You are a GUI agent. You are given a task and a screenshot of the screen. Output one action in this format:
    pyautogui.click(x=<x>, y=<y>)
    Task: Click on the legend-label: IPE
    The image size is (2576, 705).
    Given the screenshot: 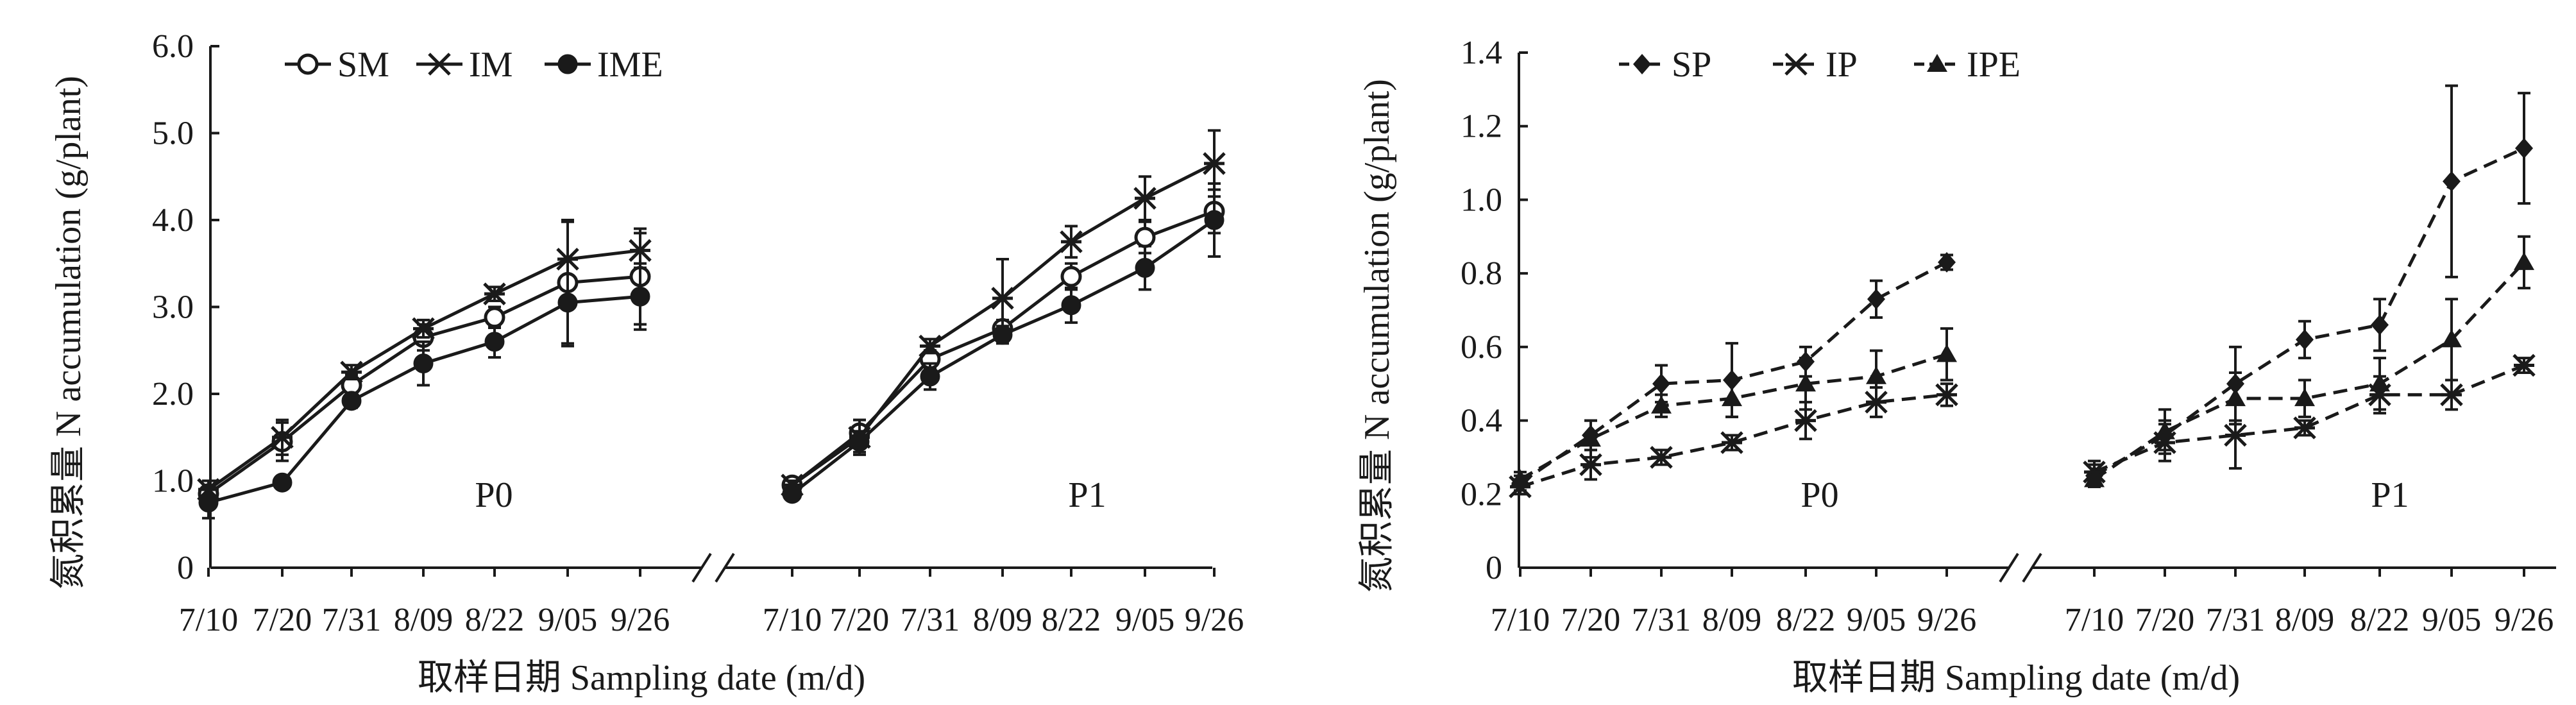 What is the action you would take?
    pyautogui.click(x=1994, y=65)
    